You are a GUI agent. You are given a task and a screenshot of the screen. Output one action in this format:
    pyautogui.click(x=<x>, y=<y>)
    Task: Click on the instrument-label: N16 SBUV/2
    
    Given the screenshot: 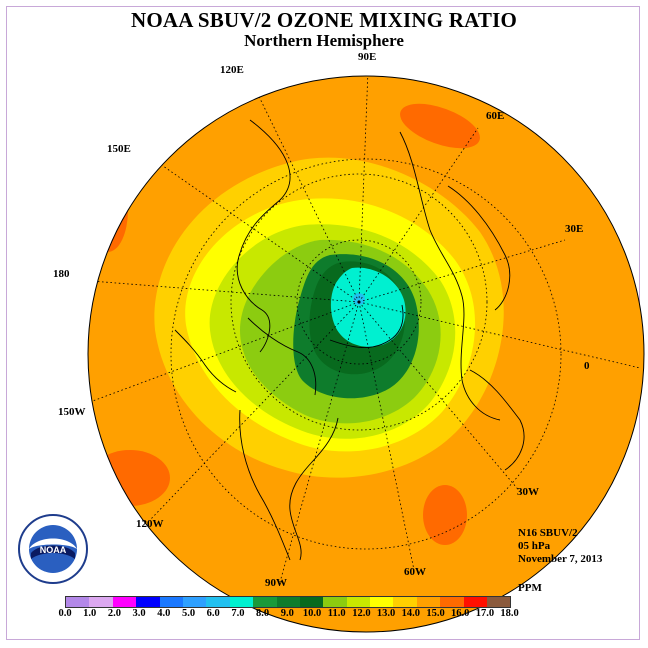 What is the action you would take?
    pyautogui.click(x=548, y=533)
    